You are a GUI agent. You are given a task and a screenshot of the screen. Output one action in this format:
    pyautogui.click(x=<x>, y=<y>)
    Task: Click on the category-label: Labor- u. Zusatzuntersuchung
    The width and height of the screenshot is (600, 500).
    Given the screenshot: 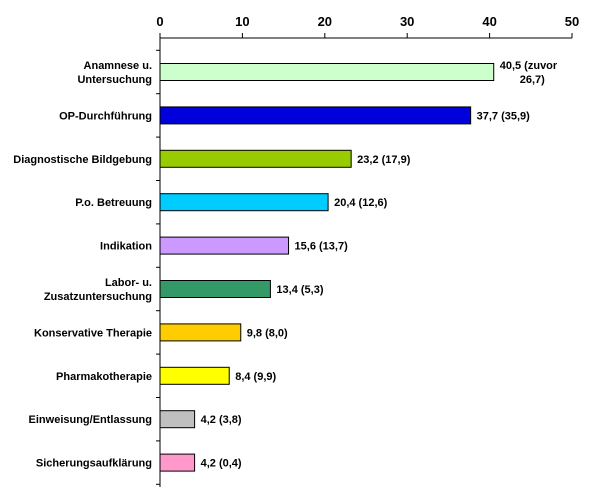 What is the action you would take?
    pyautogui.click(x=98, y=290)
    